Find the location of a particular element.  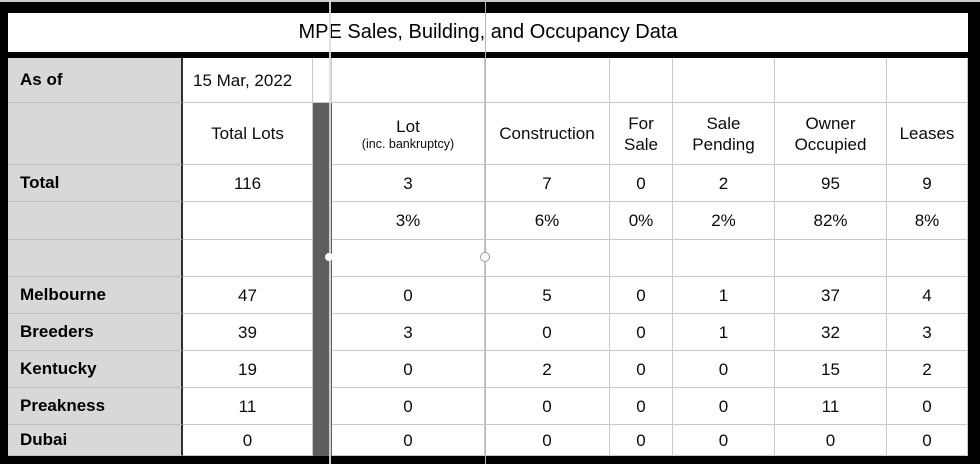

col-header-owner-occupied: Owner Occupied is located at coordinates (831, 134).